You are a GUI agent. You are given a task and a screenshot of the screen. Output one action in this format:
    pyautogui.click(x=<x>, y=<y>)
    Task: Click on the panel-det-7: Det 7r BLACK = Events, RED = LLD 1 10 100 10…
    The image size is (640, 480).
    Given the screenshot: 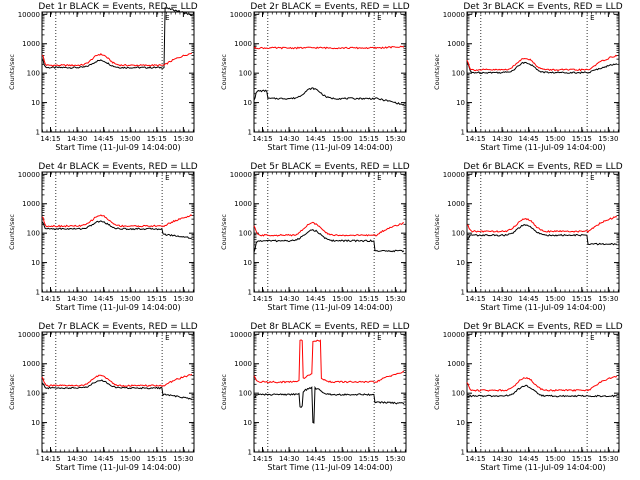 What is the action you would take?
    pyautogui.click(x=103, y=397)
    